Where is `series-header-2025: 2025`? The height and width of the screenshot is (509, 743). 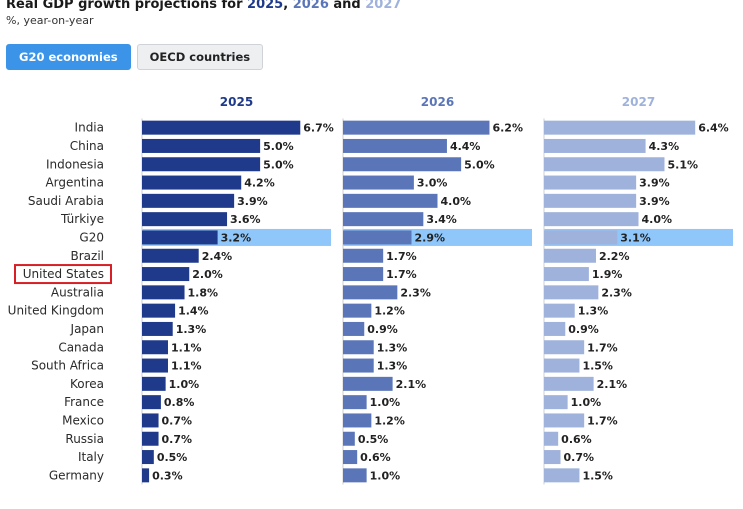 series-header-2025: 2025 is located at coordinates (236, 102).